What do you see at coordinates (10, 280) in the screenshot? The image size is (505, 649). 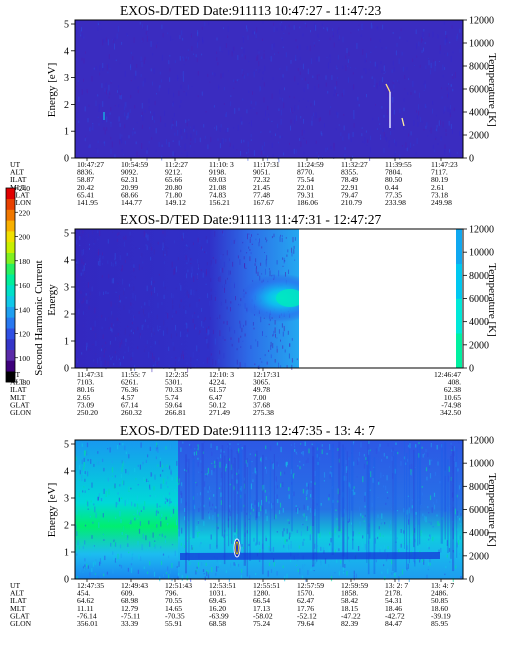 I see `colorbar-cell` at bounding box center [10, 280].